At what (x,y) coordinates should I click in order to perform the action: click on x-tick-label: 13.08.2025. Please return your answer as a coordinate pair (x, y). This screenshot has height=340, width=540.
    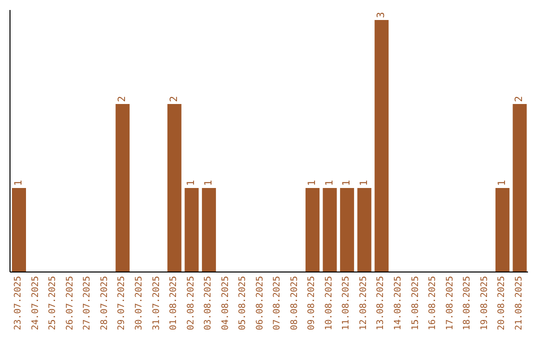
    Looking at the image, I should click on (381, 303).